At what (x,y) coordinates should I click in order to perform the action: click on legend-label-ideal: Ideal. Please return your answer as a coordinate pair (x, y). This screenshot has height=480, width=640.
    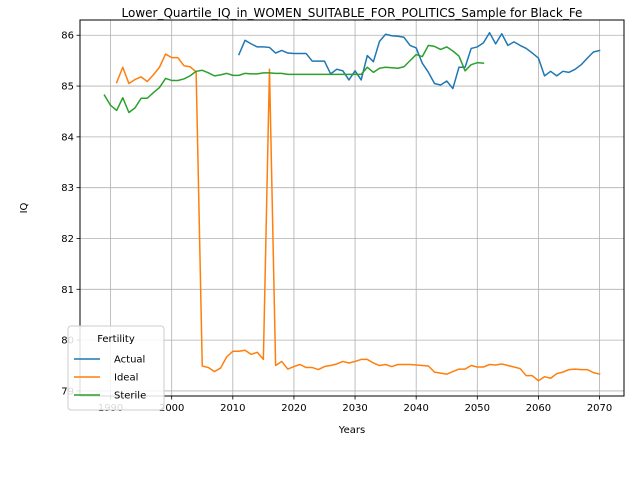
    Looking at the image, I should click on (126, 378).